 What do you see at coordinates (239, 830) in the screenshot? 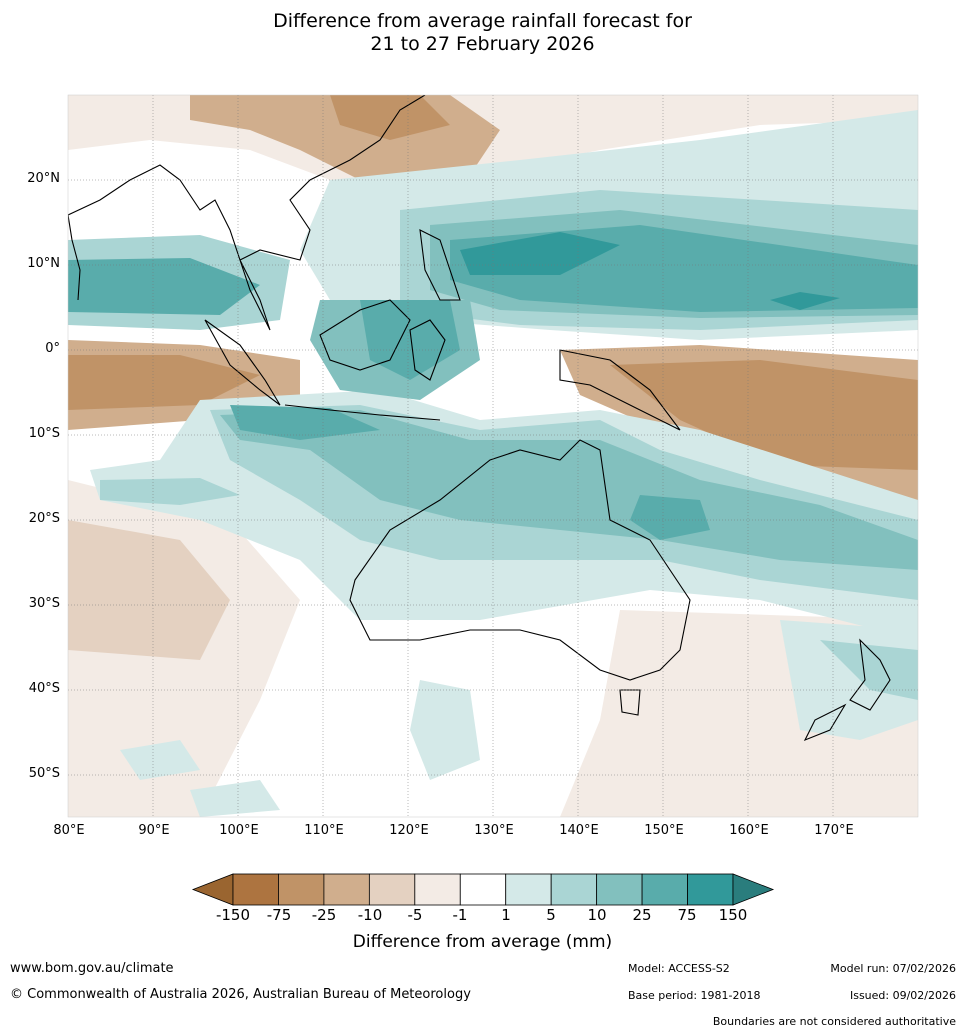
I see `lon-label-100e: 100°E` at bounding box center [239, 830].